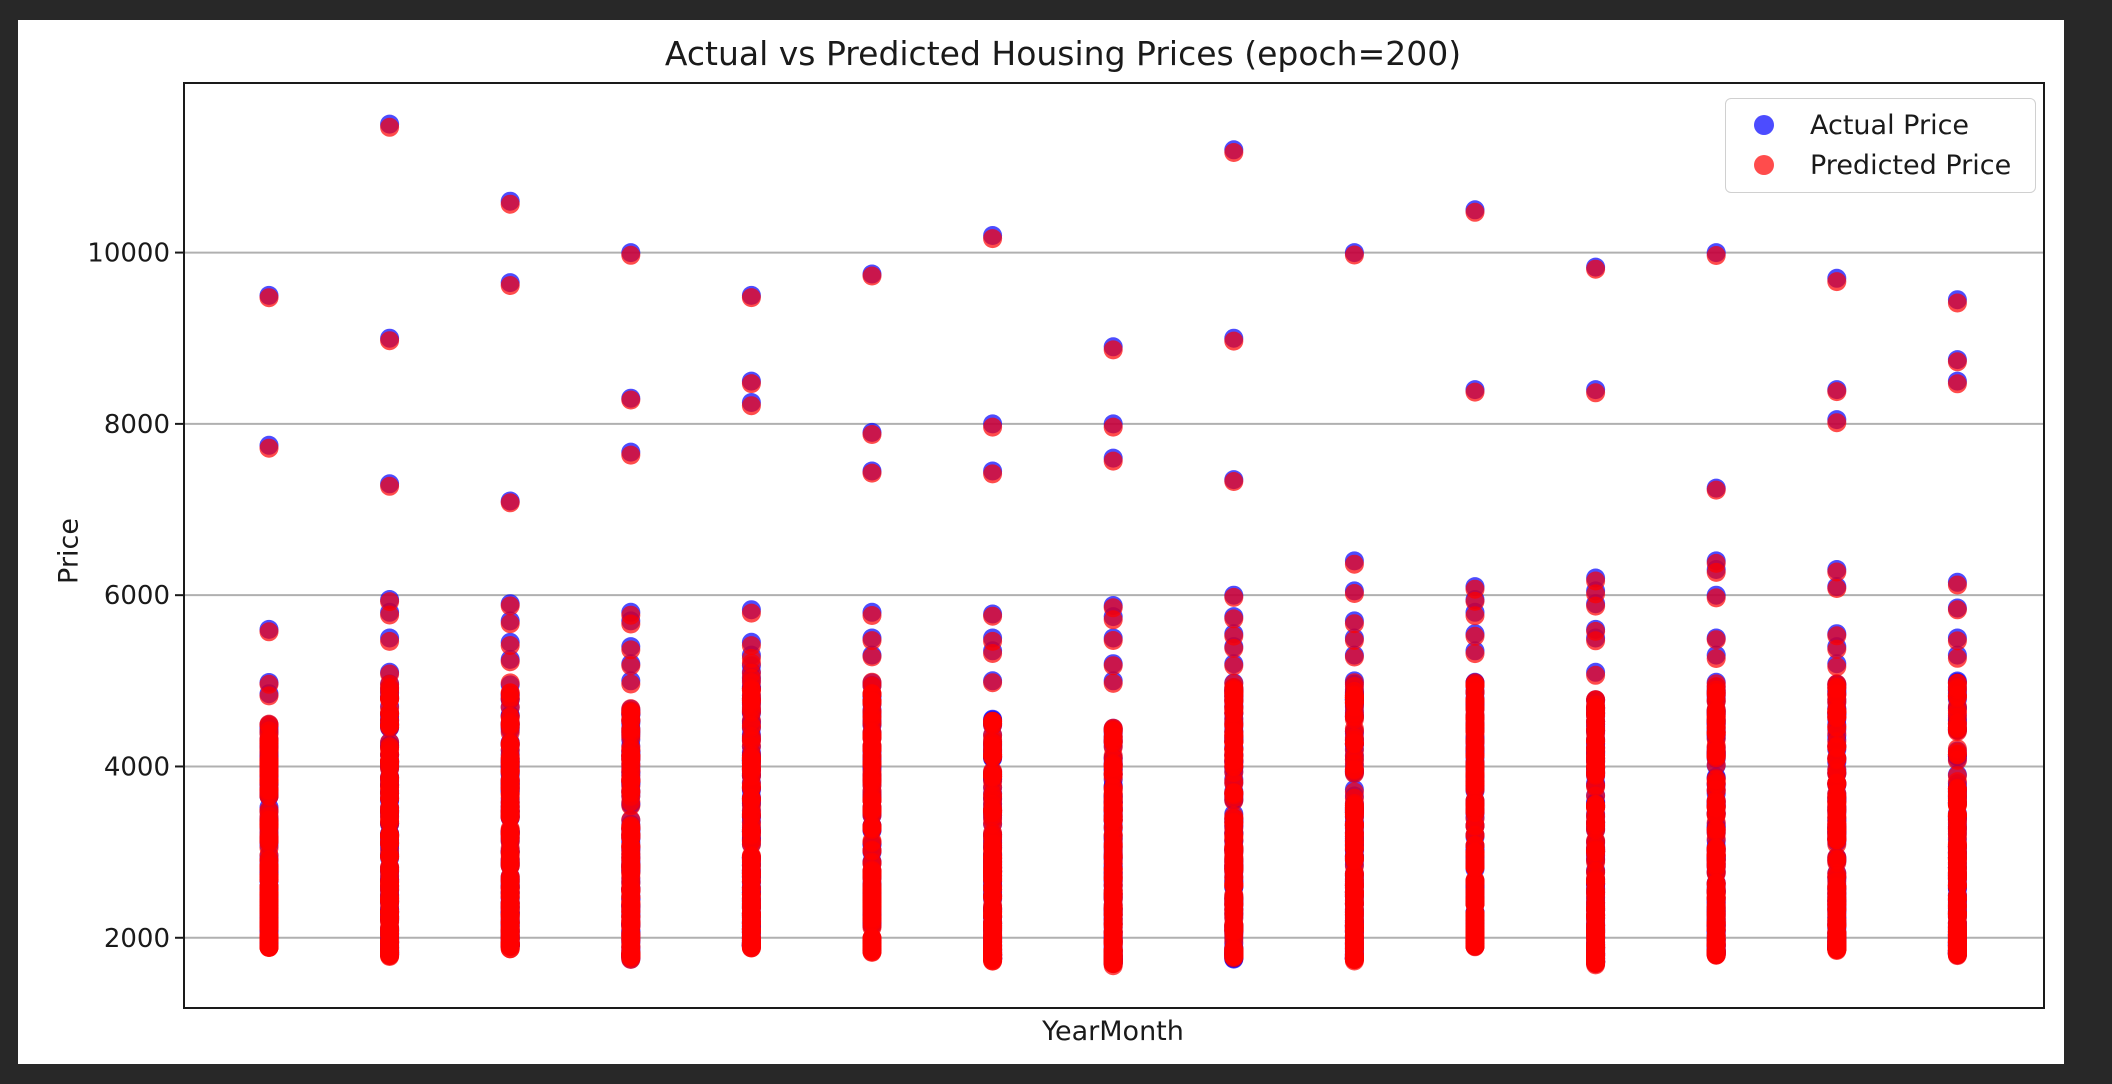 The image size is (2112, 1084). What do you see at coordinates (128, 254) in the screenshot?
I see `y-tick-label: 10000` at bounding box center [128, 254].